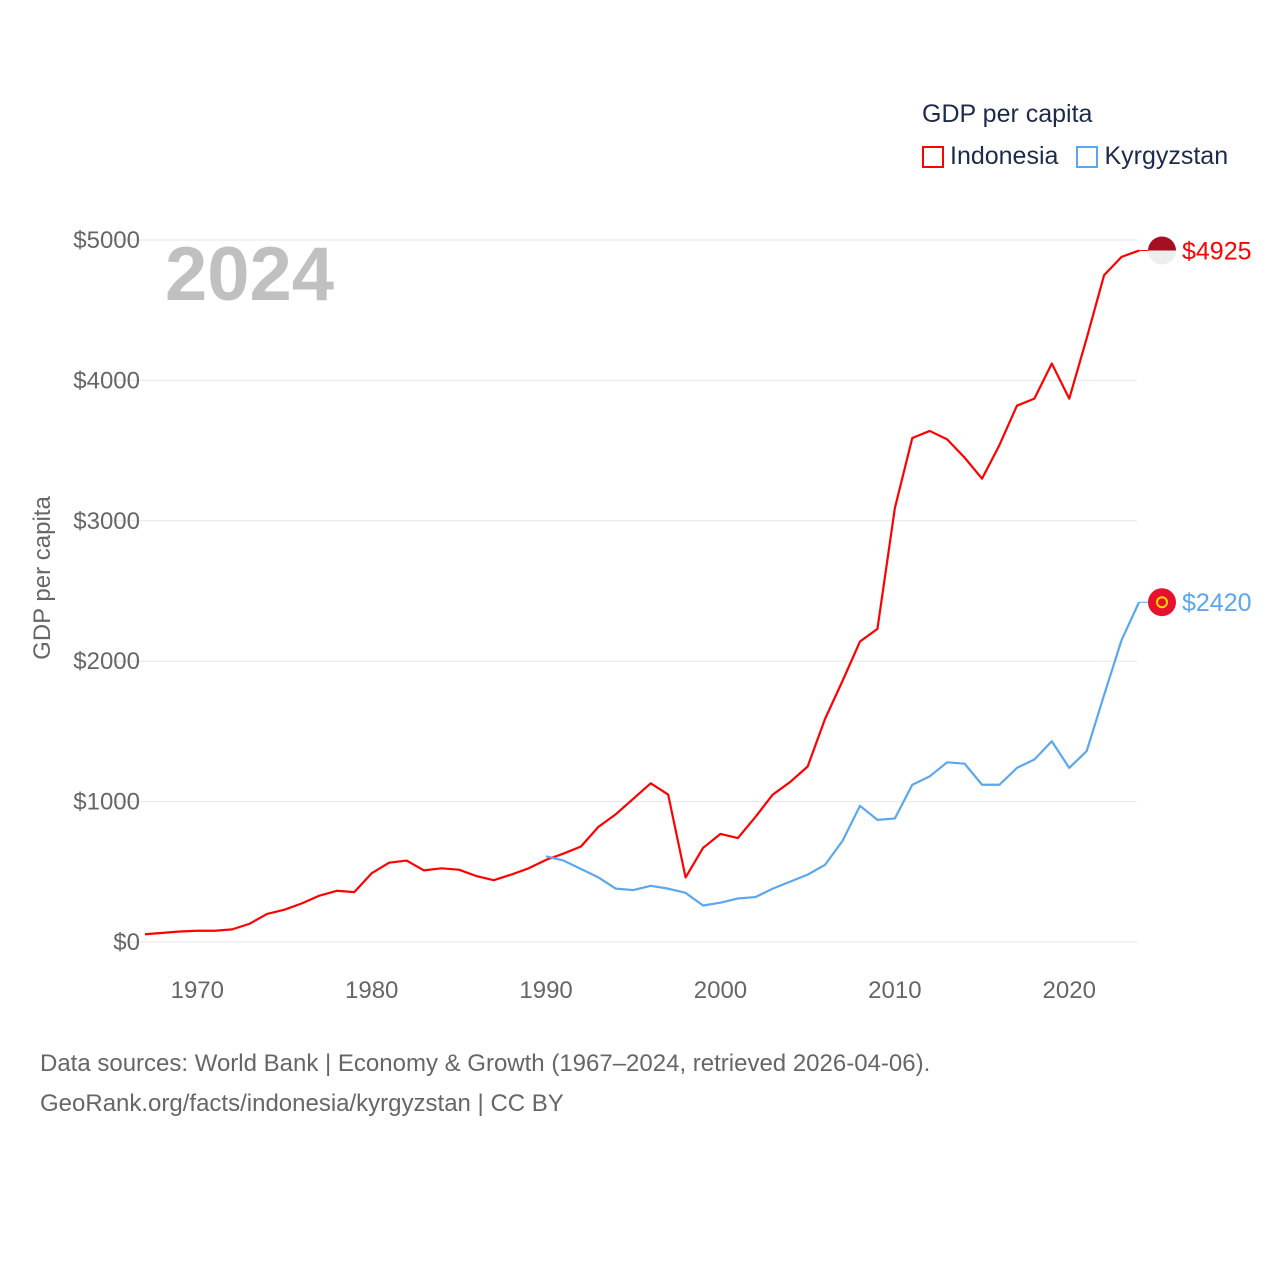 This screenshot has height=1280, width=1280. What do you see at coordinates (1087, 156) in the screenshot?
I see `legend-swatch-kyrgyzstan` at bounding box center [1087, 156].